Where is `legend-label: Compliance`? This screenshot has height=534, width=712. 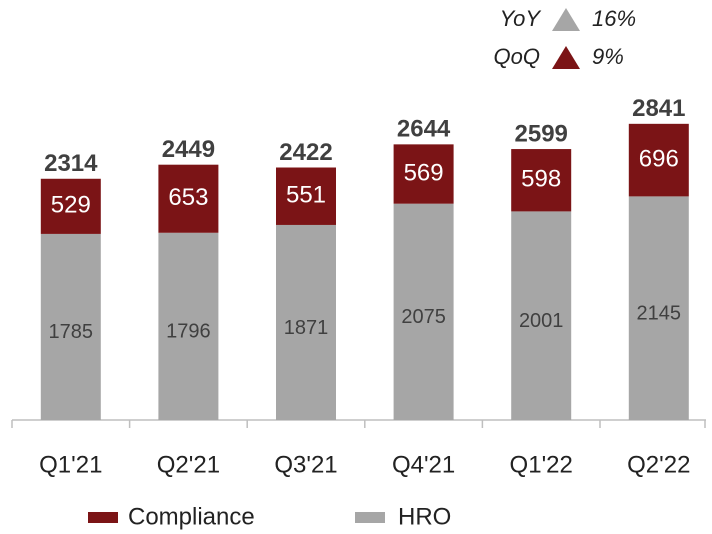
legend-label: Compliance is located at coordinates (191, 516).